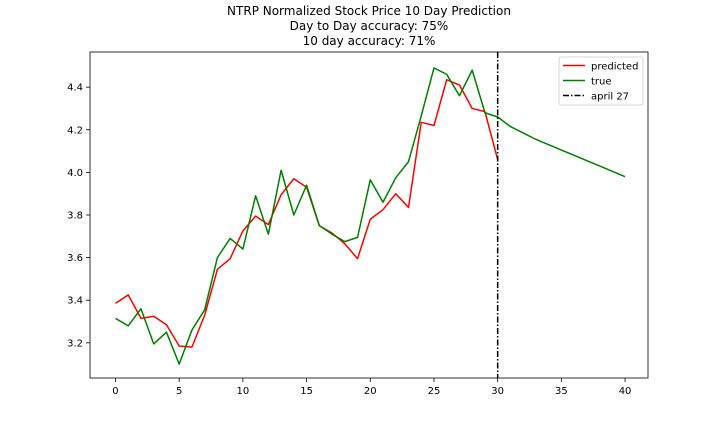  I want to click on x-tick-label: 20, so click(370, 391).